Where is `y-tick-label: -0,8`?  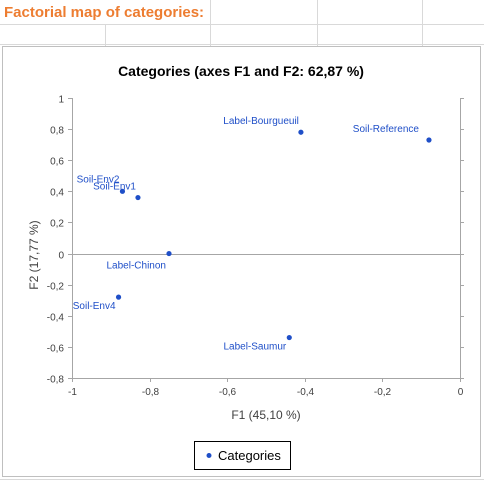
y-tick-label: -0,8 is located at coordinates (56, 380).